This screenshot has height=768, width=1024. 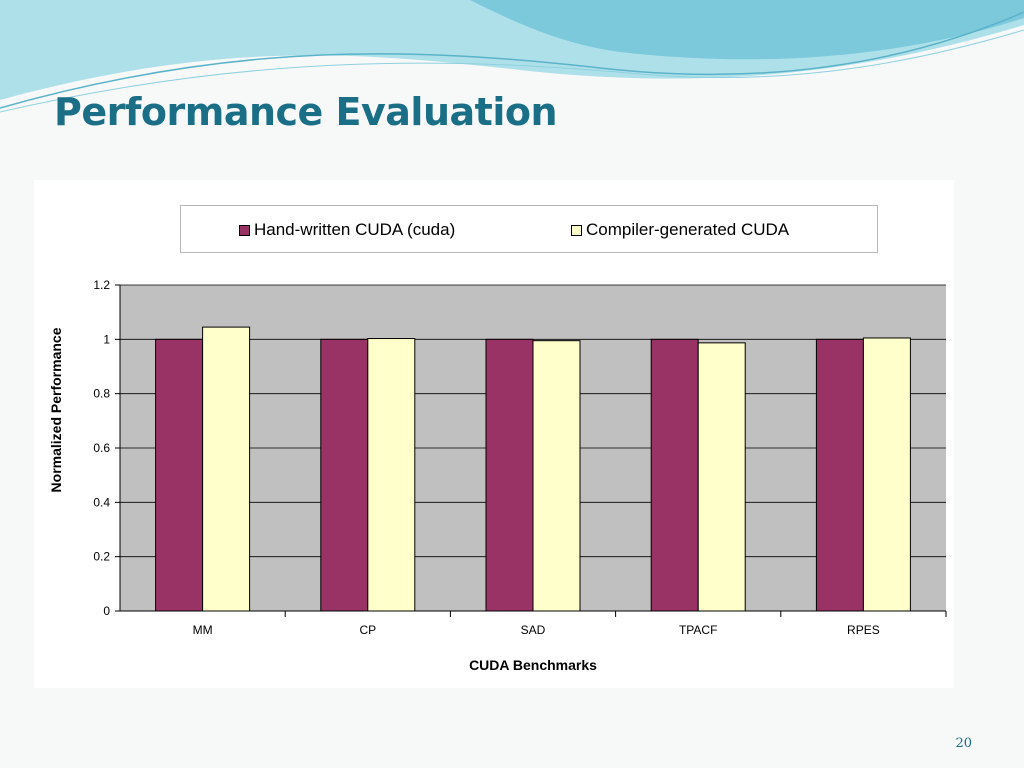 What do you see at coordinates (698, 630) in the screenshot?
I see `x-tick-label: TPACF` at bounding box center [698, 630].